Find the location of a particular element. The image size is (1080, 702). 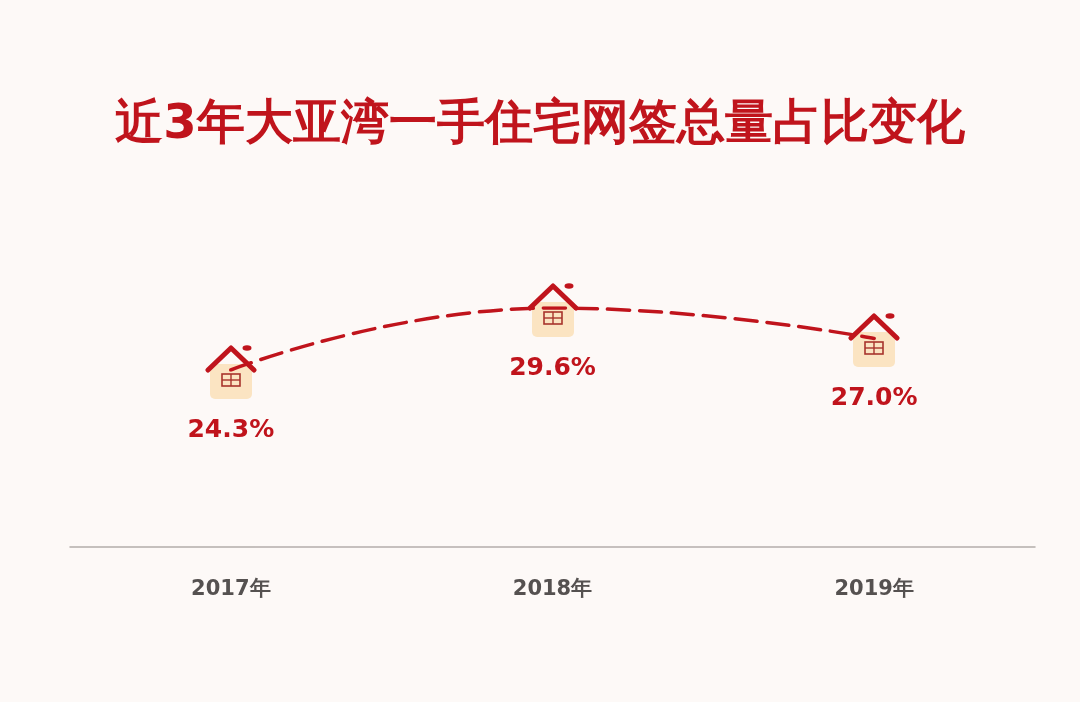

data-label: 27.0% is located at coordinates (874, 397).